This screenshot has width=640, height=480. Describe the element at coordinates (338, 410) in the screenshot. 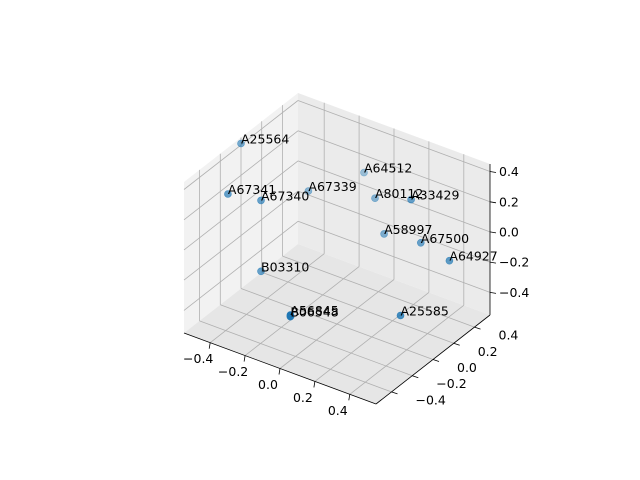

I see `x-tick-label: 0.4` at that location.